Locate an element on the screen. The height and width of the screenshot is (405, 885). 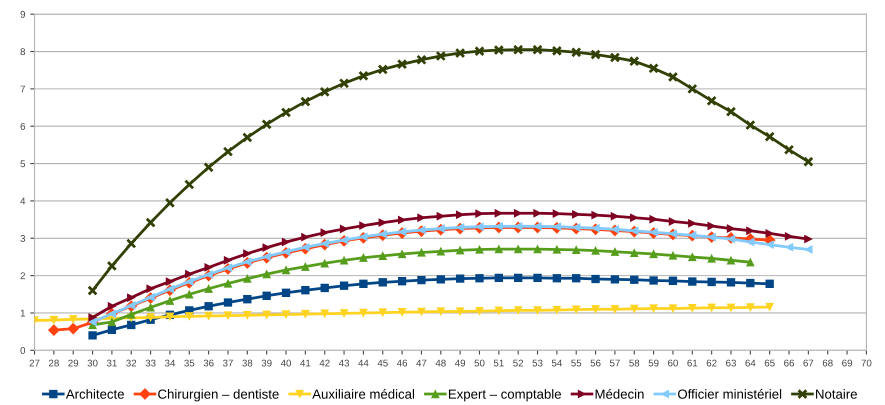
y-tick-label: 4 is located at coordinates (23, 201).